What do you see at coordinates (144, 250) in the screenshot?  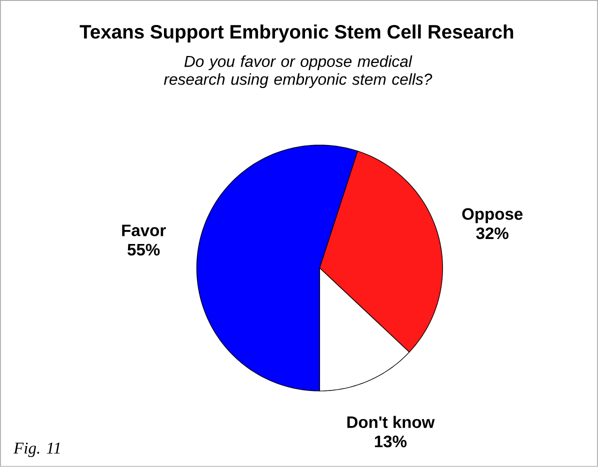 I see `data-label: 55%` at bounding box center [144, 250].